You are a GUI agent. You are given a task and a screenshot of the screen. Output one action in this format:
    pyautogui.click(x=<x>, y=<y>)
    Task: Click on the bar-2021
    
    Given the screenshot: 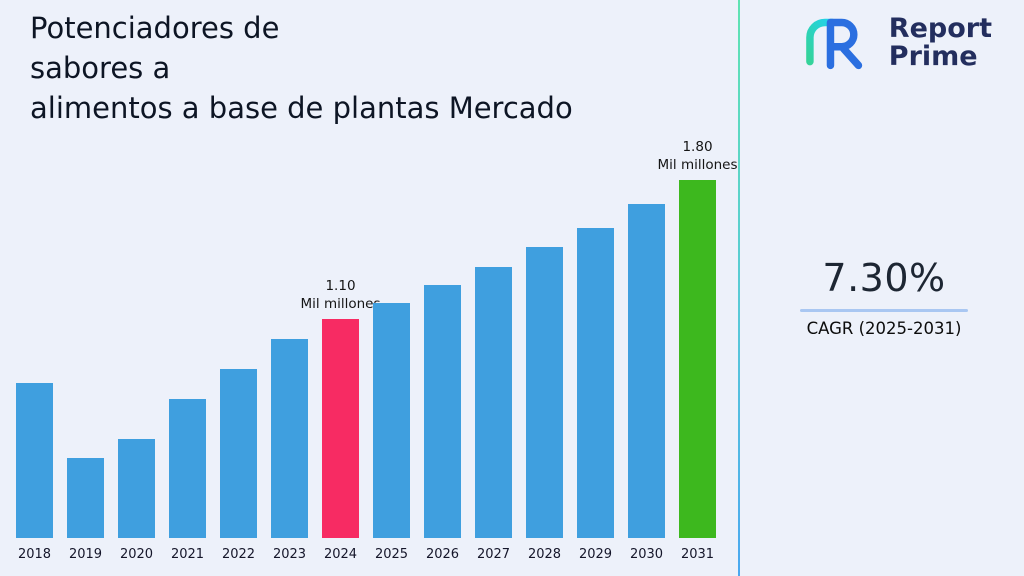 What is the action you would take?
    pyautogui.click(x=187, y=468)
    